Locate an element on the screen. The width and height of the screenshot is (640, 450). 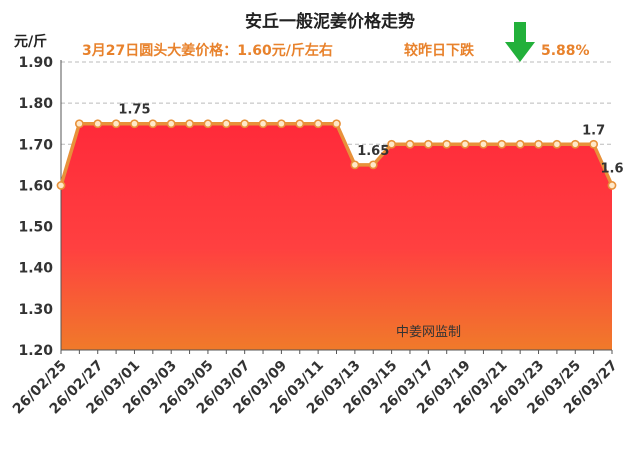
change-text: 较昨日下跌 is located at coordinates (439, 50).